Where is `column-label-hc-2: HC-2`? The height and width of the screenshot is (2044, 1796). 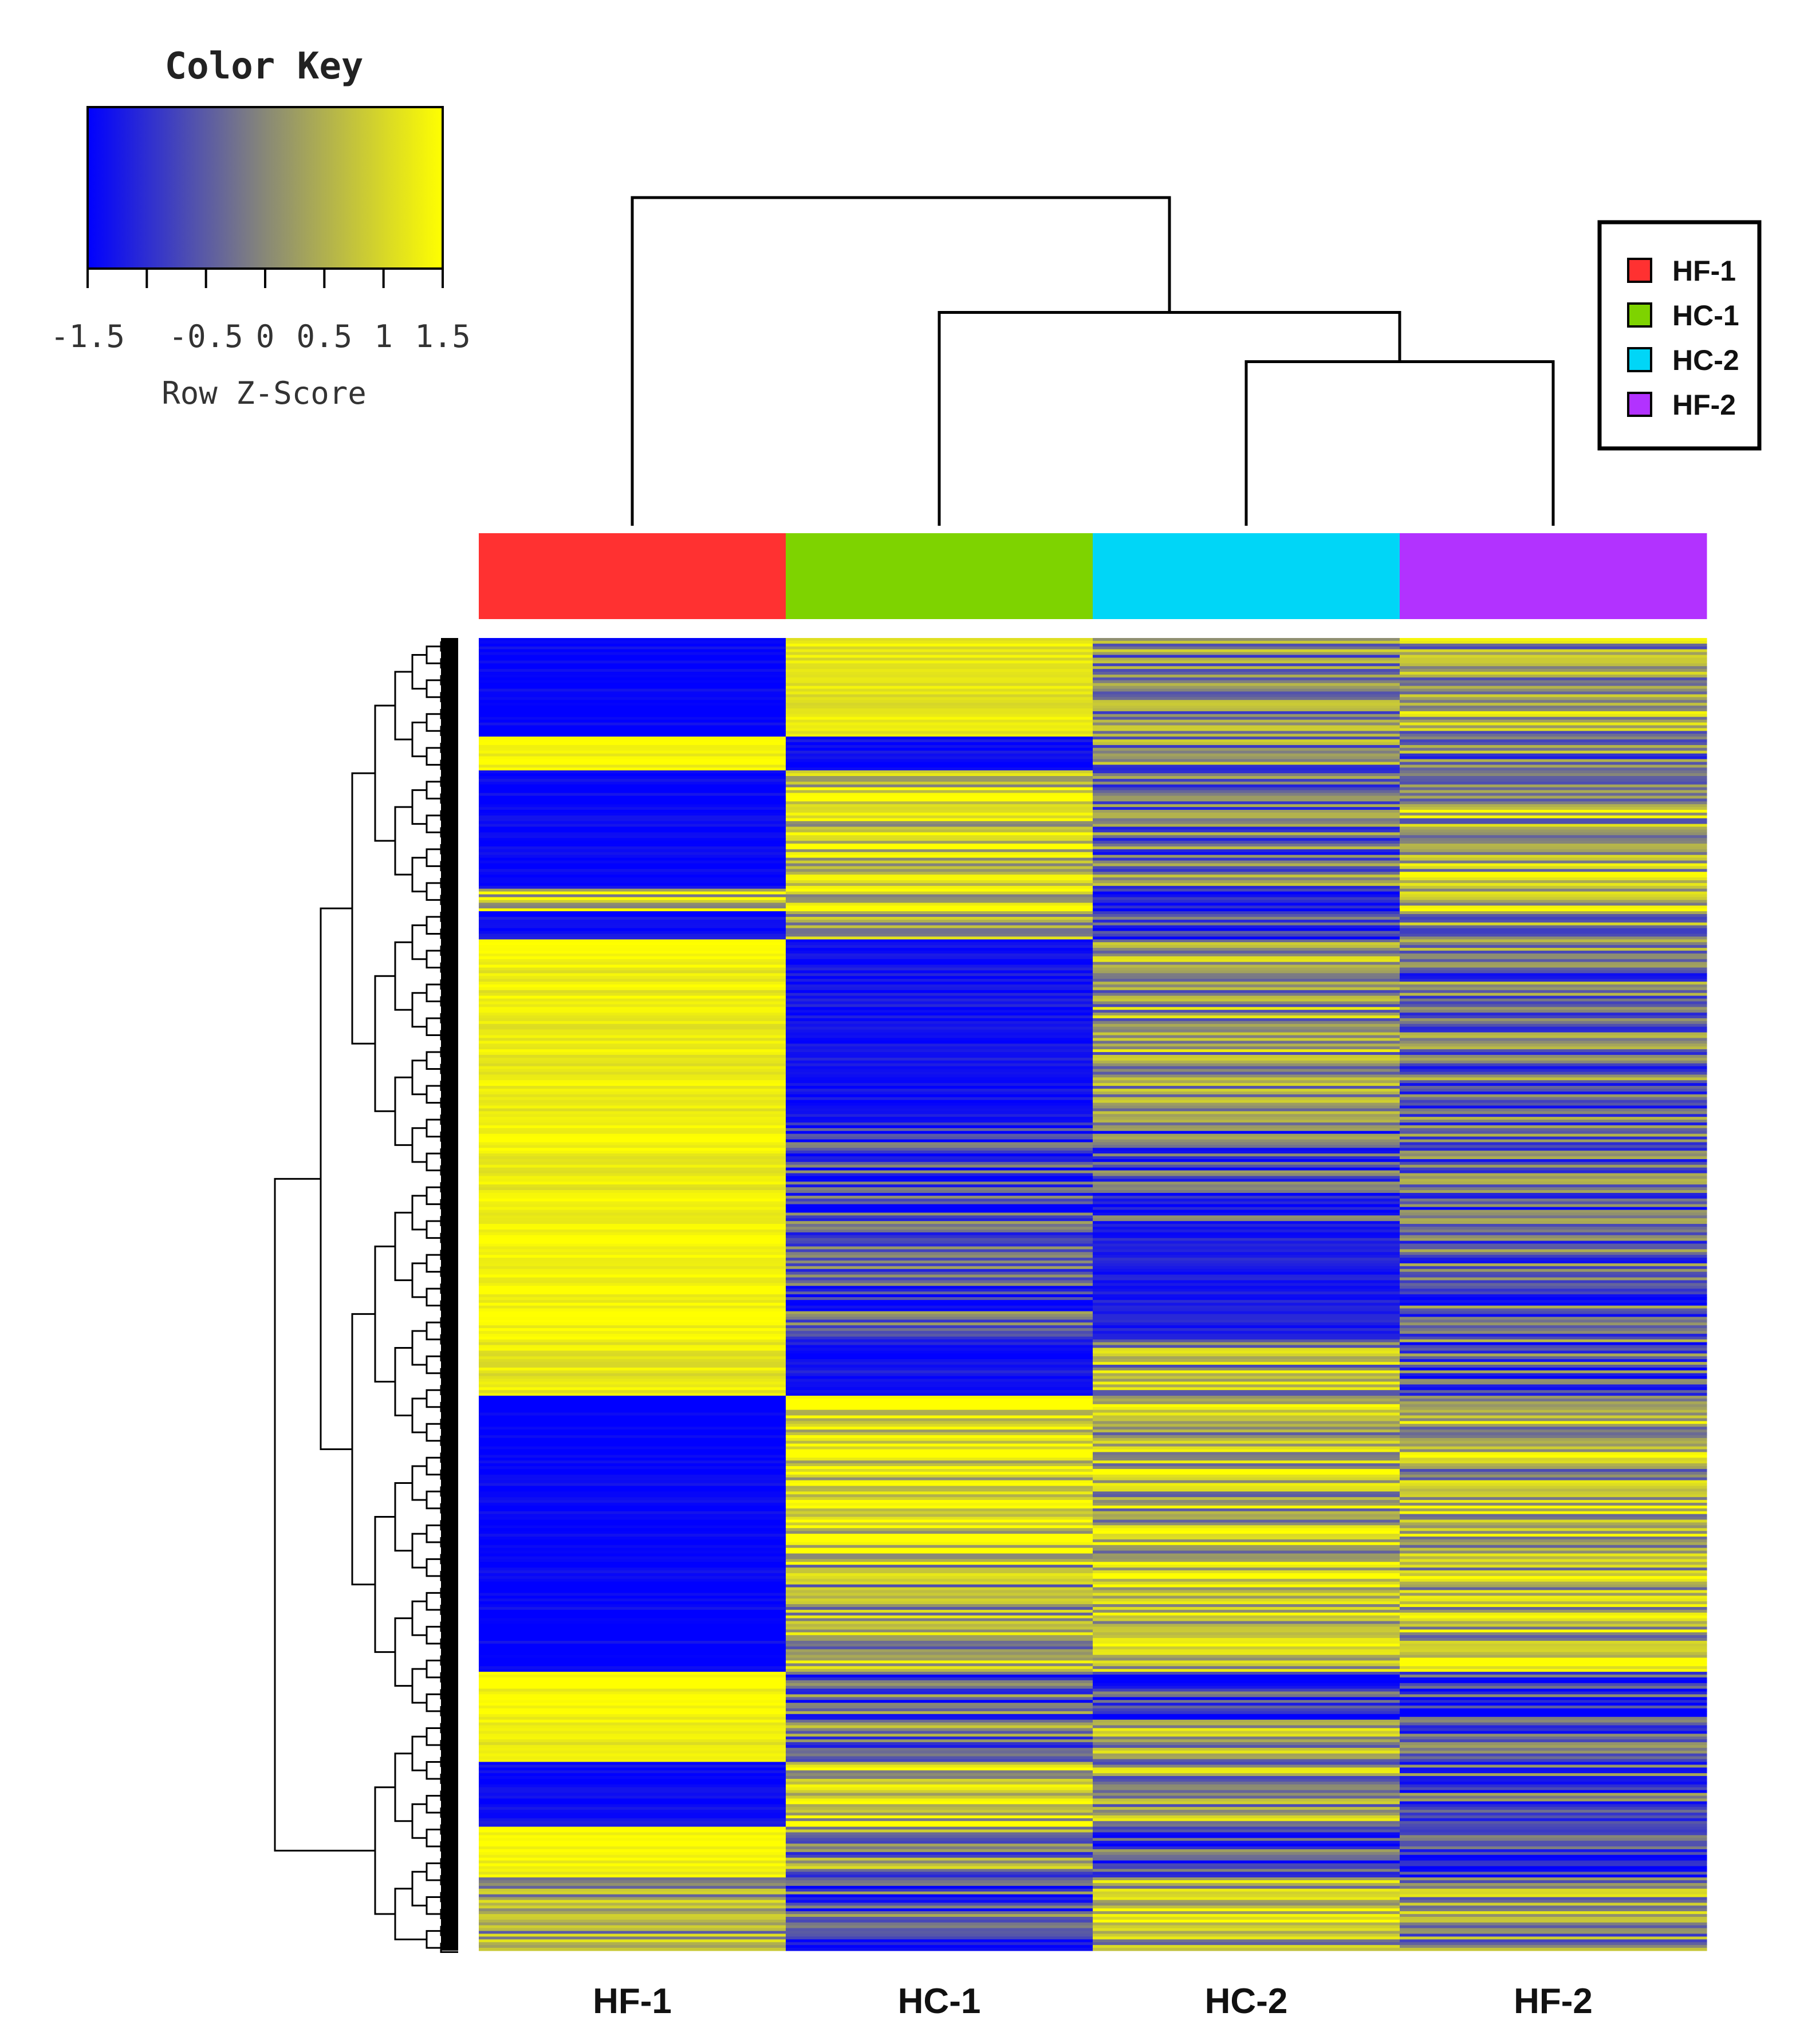 column-label-hc-2: HC-2 is located at coordinates (1246, 2001).